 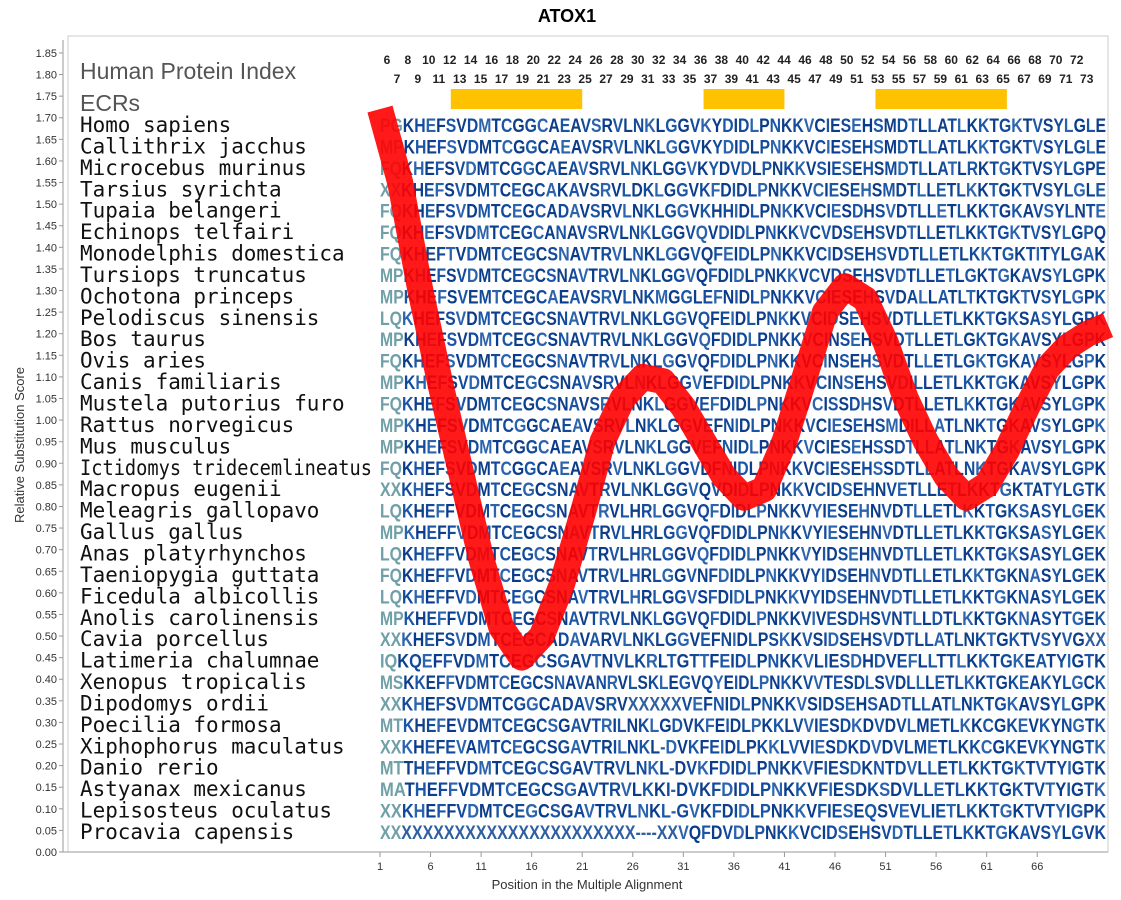 I want to click on index-top-label: 32, so click(x=659, y=60).